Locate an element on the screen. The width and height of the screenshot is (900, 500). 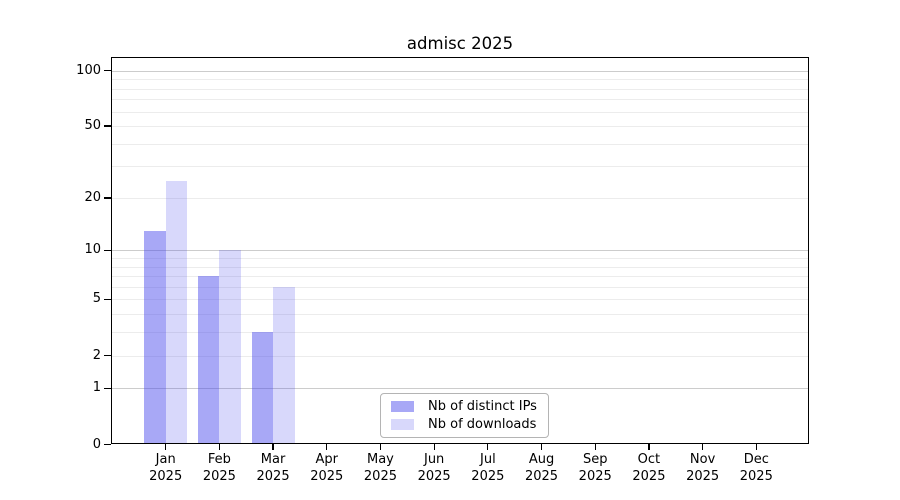
x-tick-month: May is located at coordinates (380, 459).